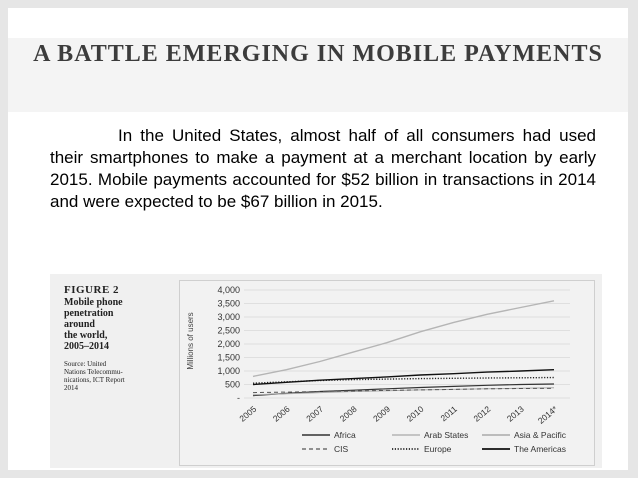 This screenshot has width=638, height=478. I want to click on y-axis-ticks: - 500 1,000 1,500 2,000 2,500 3,000 3,500 4,000, so click(228, 344).